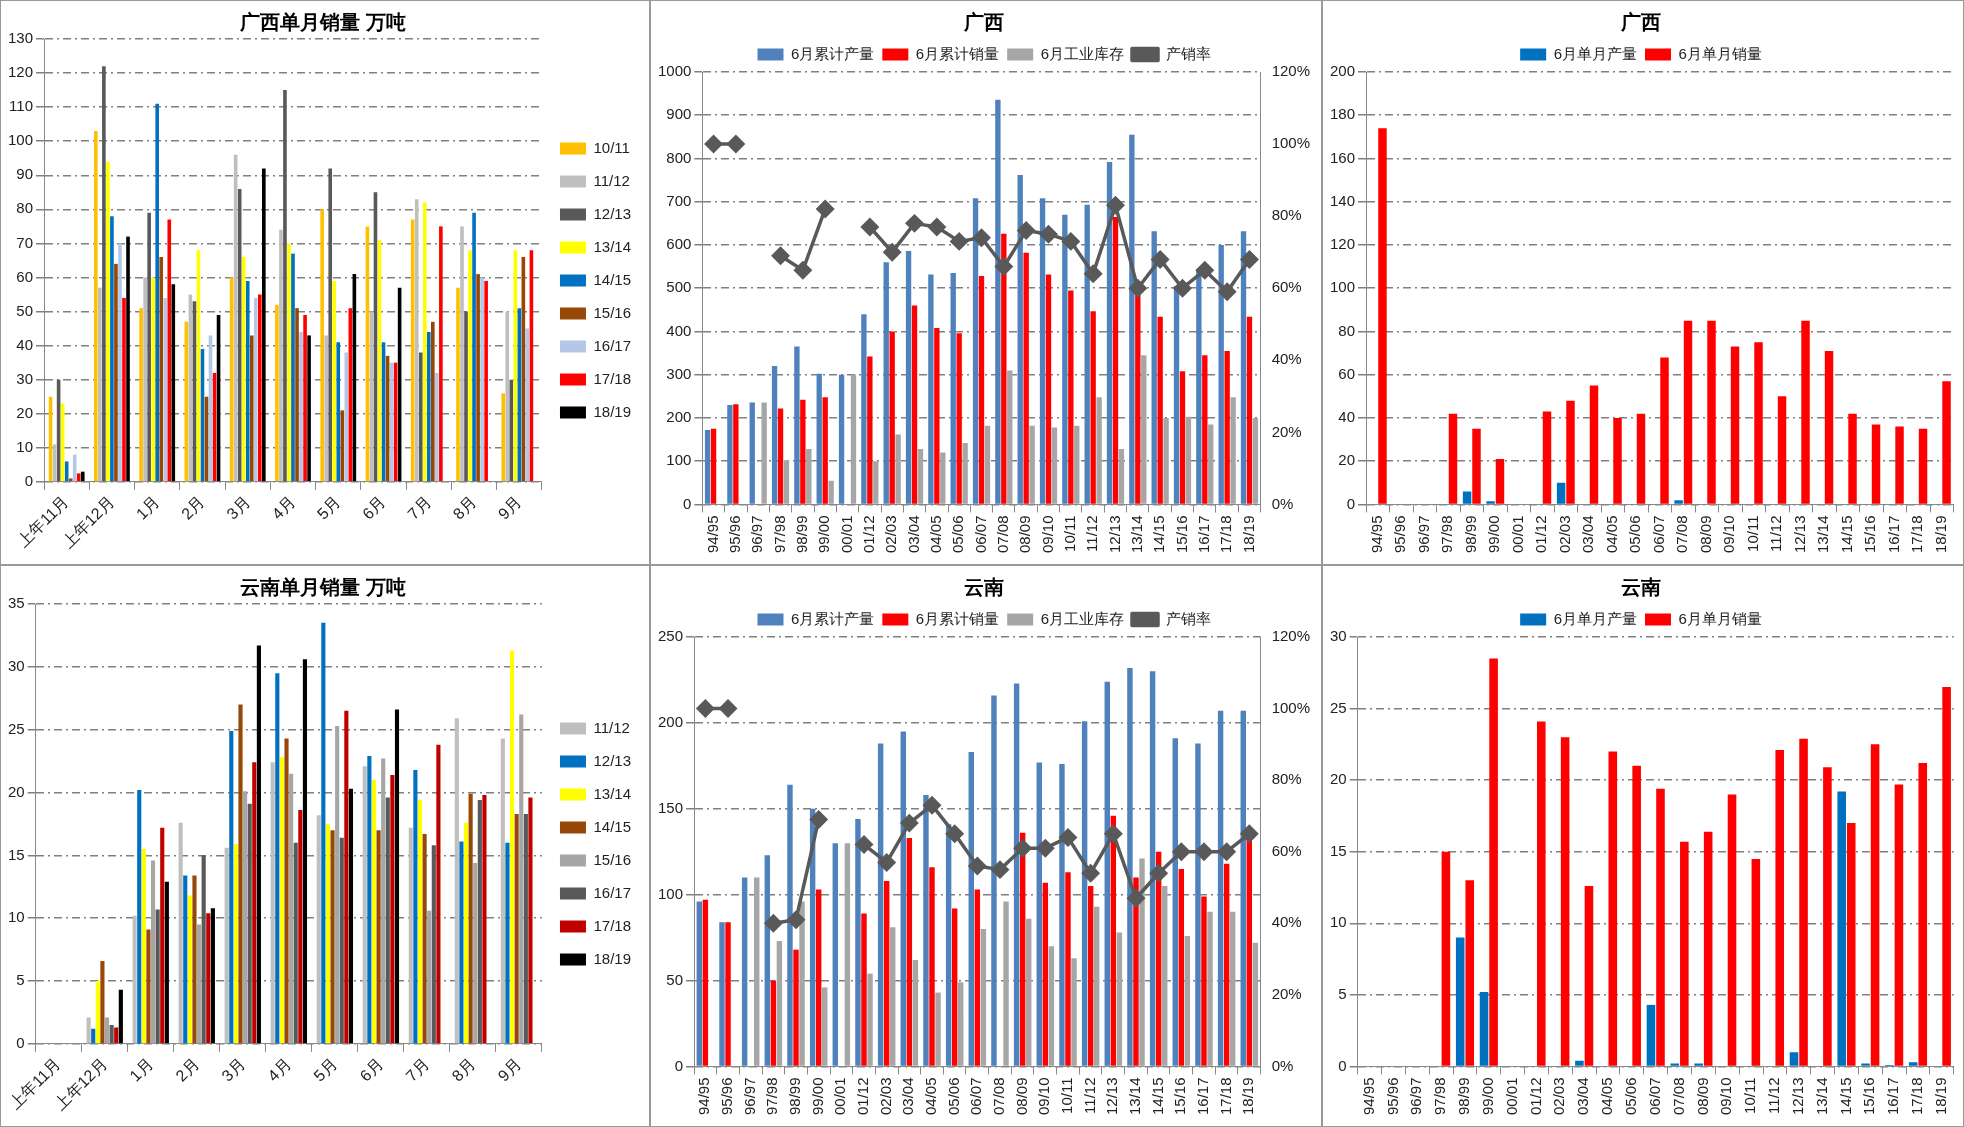 The image size is (1964, 1127). Describe the element at coordinates (1559, 1096) in the screenshot. I see `x-tick-label: 02/03` at that location.